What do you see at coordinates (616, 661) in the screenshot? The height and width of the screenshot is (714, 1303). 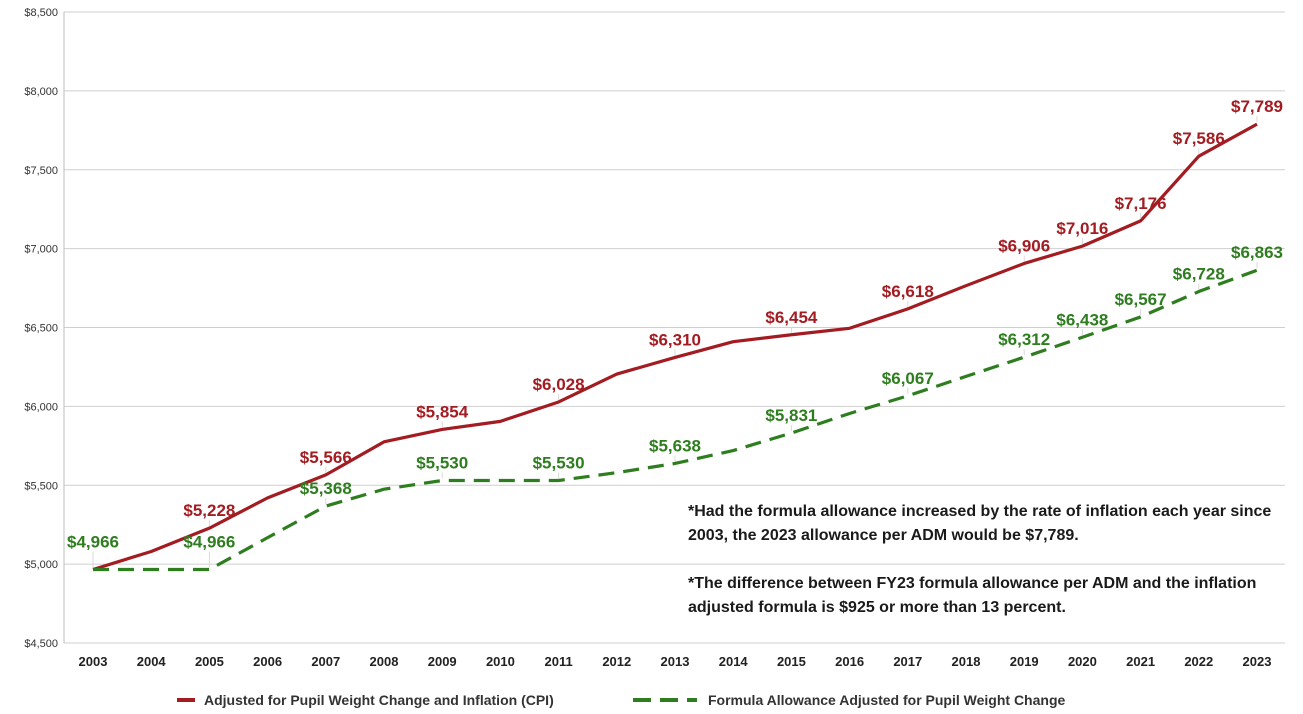 I see `x-tick-label: 2012` at bounding box center [616, 661].